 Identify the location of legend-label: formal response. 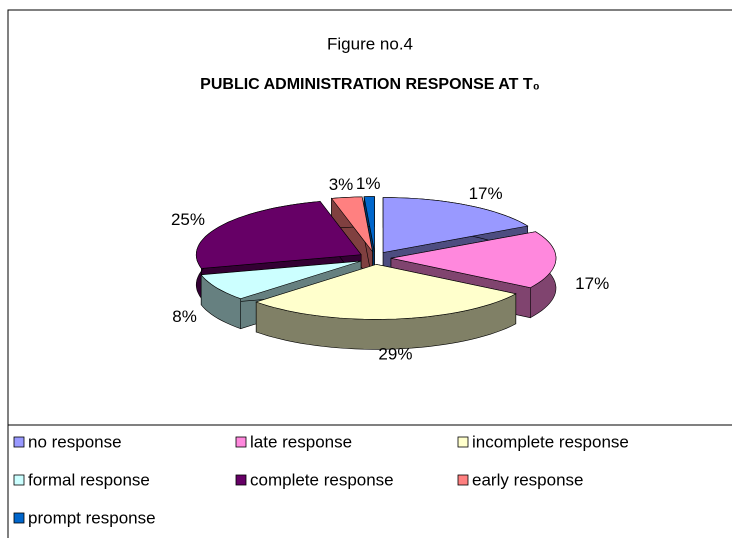
(89, 479).